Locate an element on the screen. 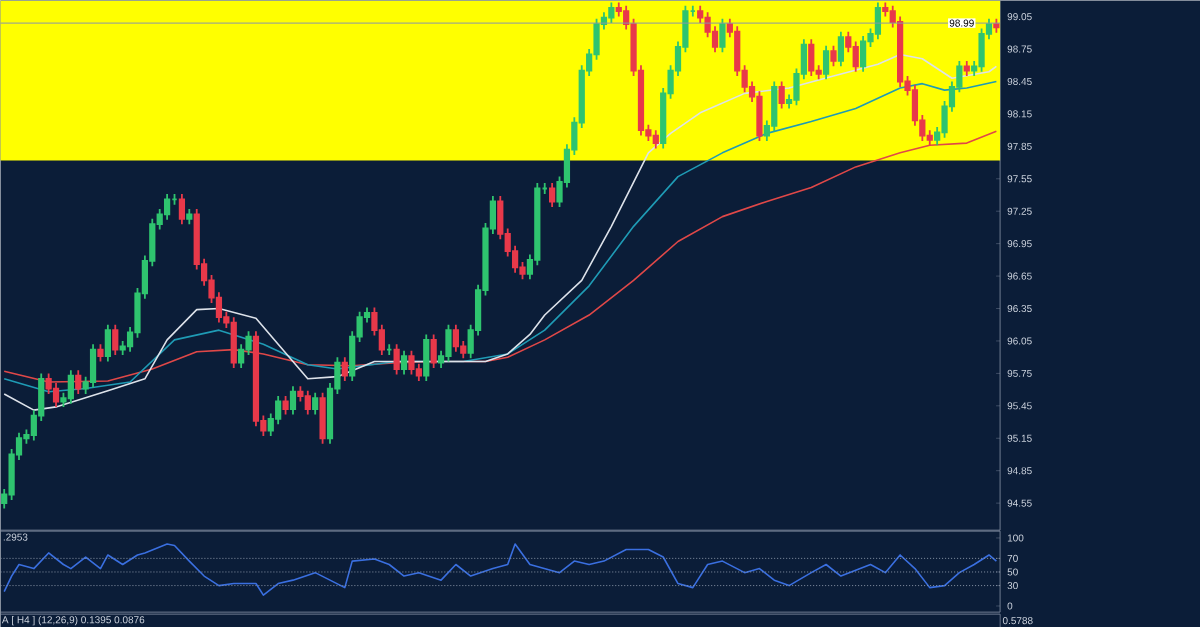 The height and width of the screenshot is (628, 1200). y-tick-label: 97.55 is located at coordinates (1019, 179).